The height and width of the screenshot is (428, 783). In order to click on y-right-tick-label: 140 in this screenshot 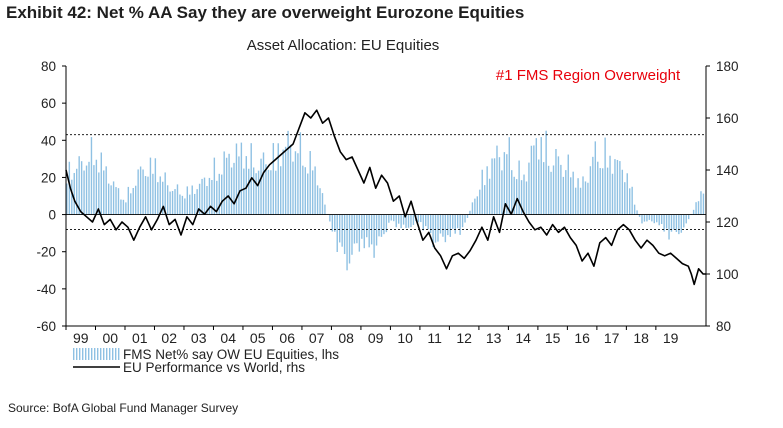, I will do `click(727, 170)`.